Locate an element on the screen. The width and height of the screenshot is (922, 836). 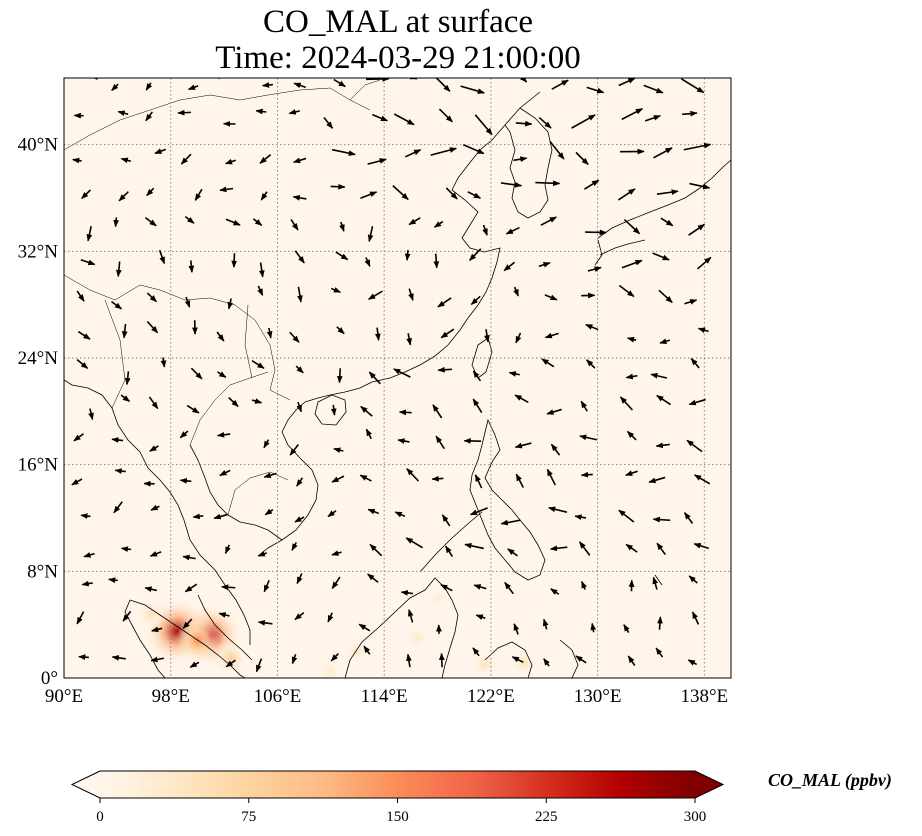
map-title: CO_MAL at surface is located at coordinates (398, 22).